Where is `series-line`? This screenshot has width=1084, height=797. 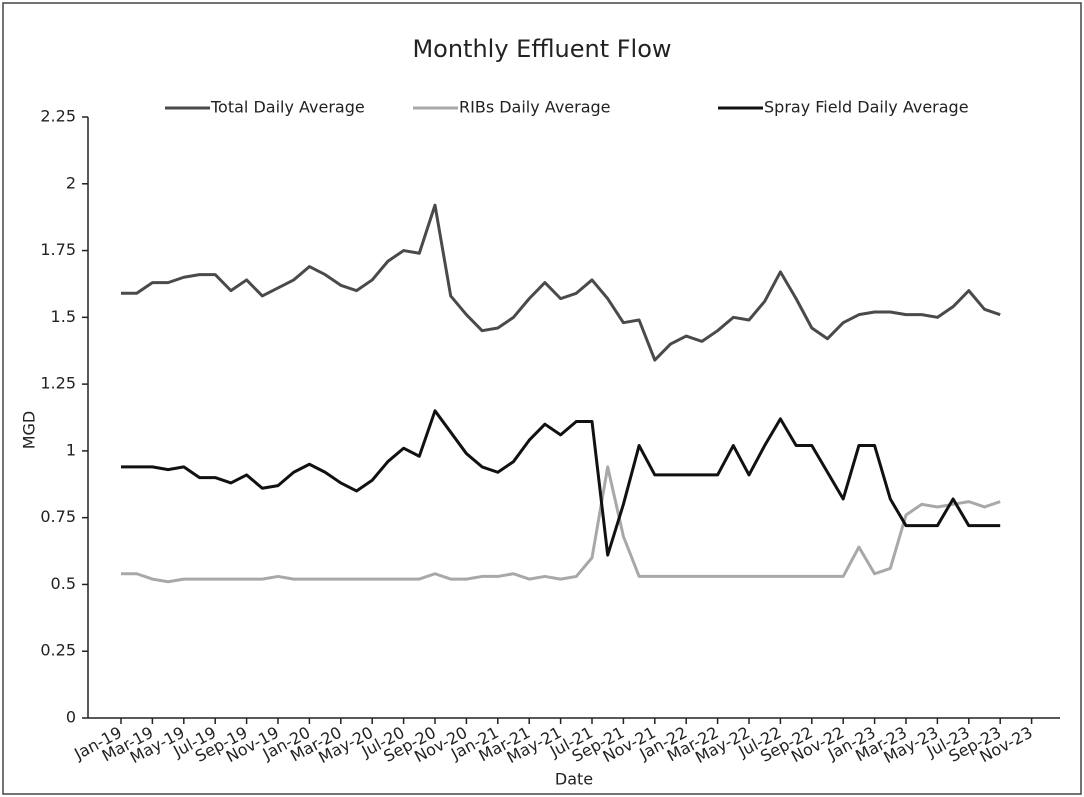
series-line is located at coordinates (561, 524).